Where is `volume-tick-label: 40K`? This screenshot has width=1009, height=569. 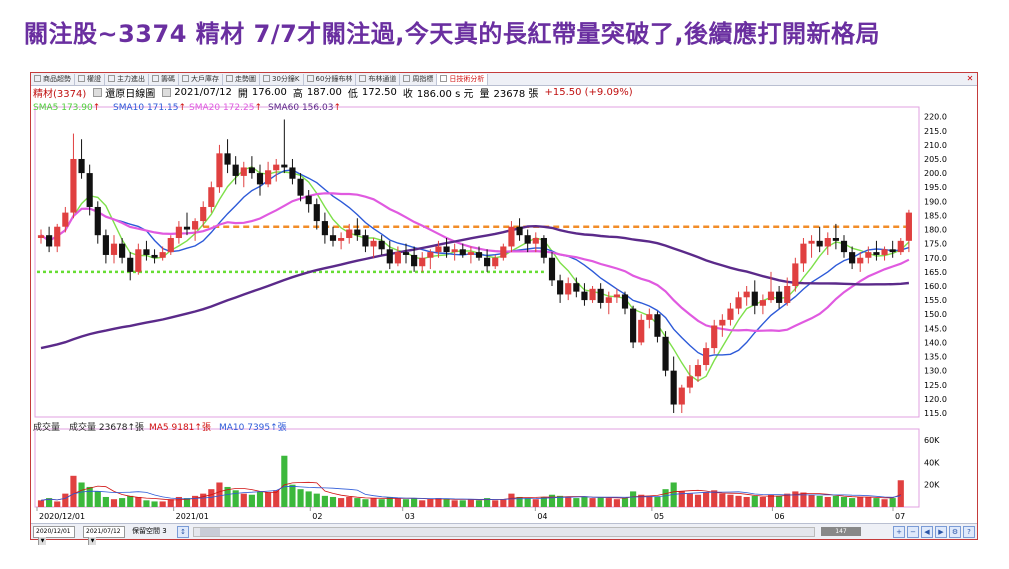
volume-tick-label: 40K is located at coordinates (932, 462).